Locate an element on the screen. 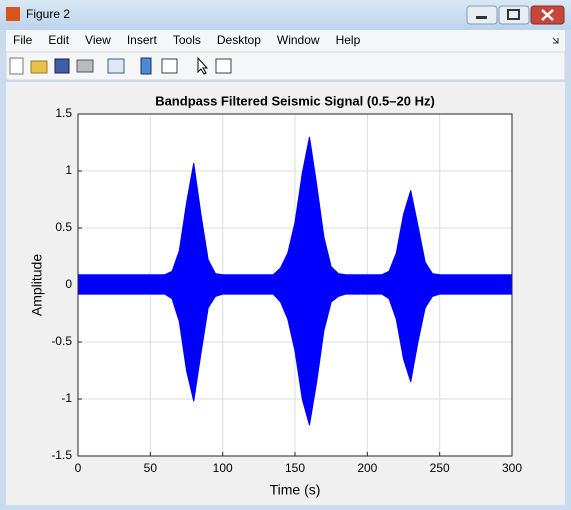 The image size is (571, 510). toolbar is located at coordinates (285, 66).